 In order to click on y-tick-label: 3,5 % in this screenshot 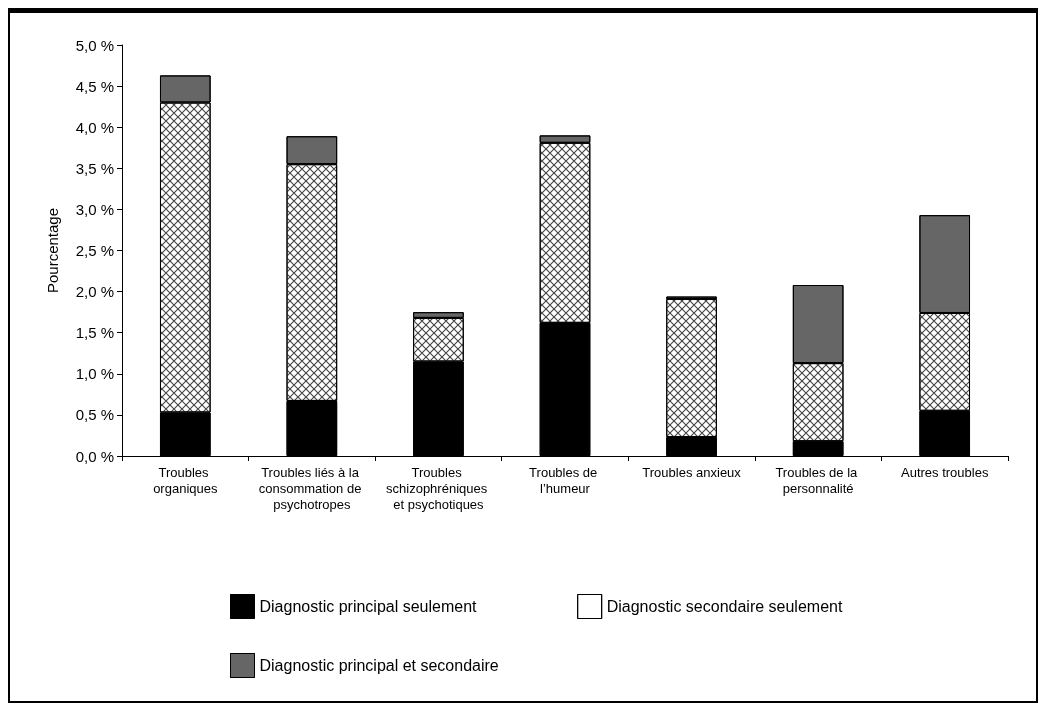, I will do `click(94, 168)`.